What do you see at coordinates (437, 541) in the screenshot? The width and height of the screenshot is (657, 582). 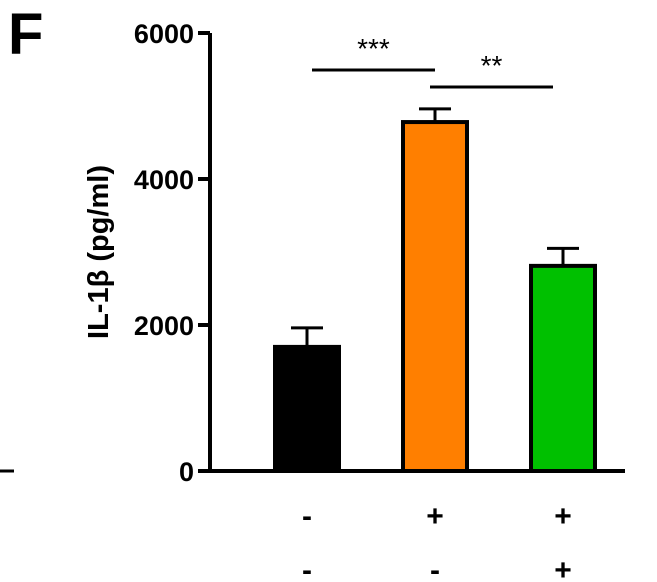 I see `condition-rows: - + + - - +` at bounding box center [437, 541].